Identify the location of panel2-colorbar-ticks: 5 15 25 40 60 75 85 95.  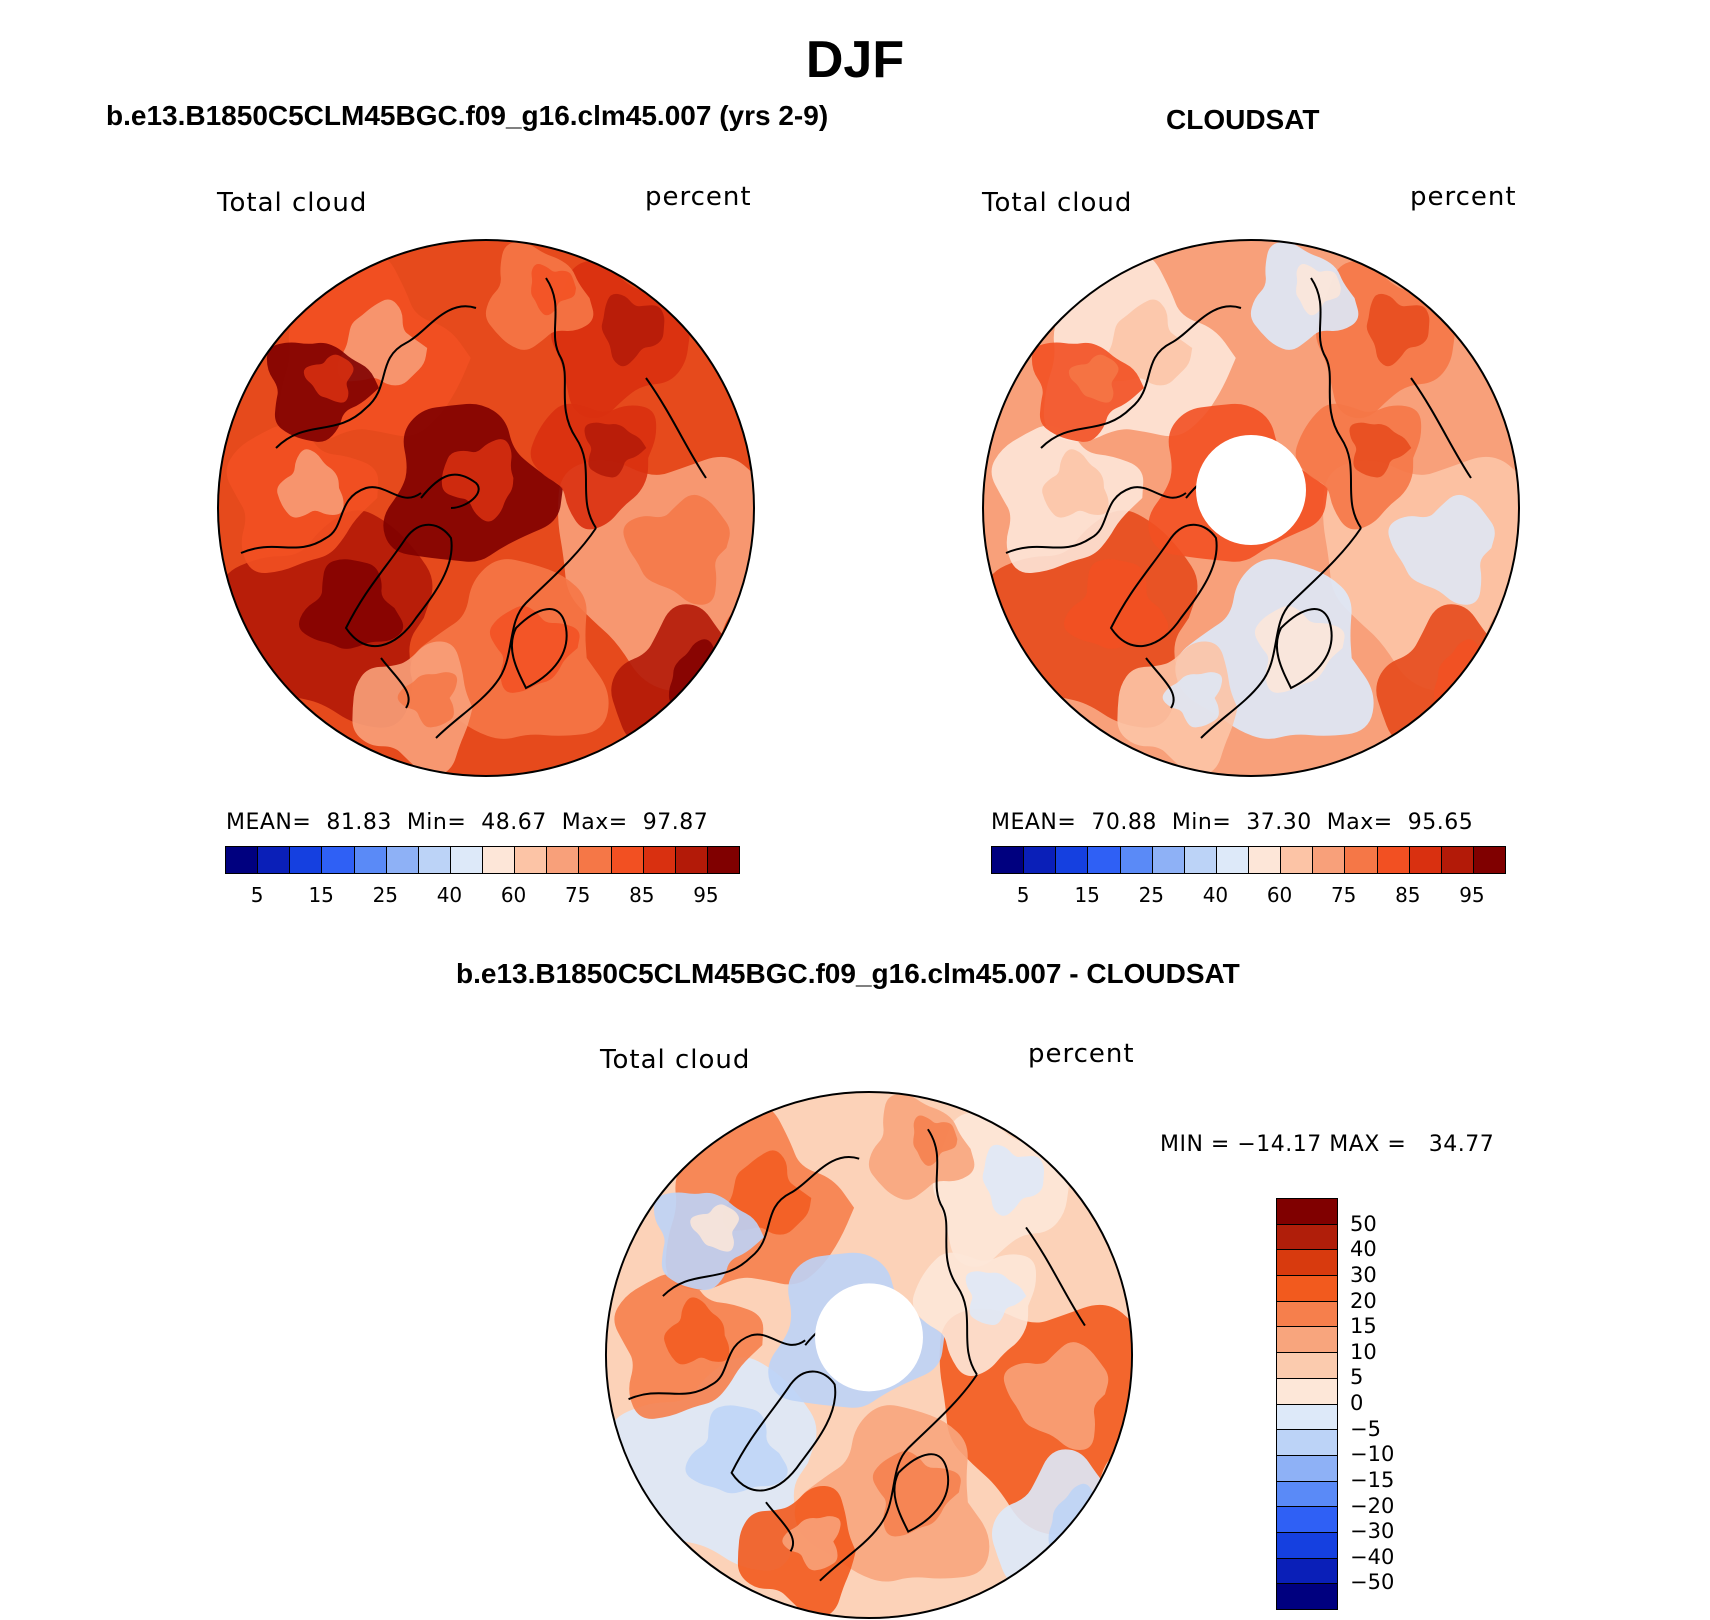
(1247, 896).